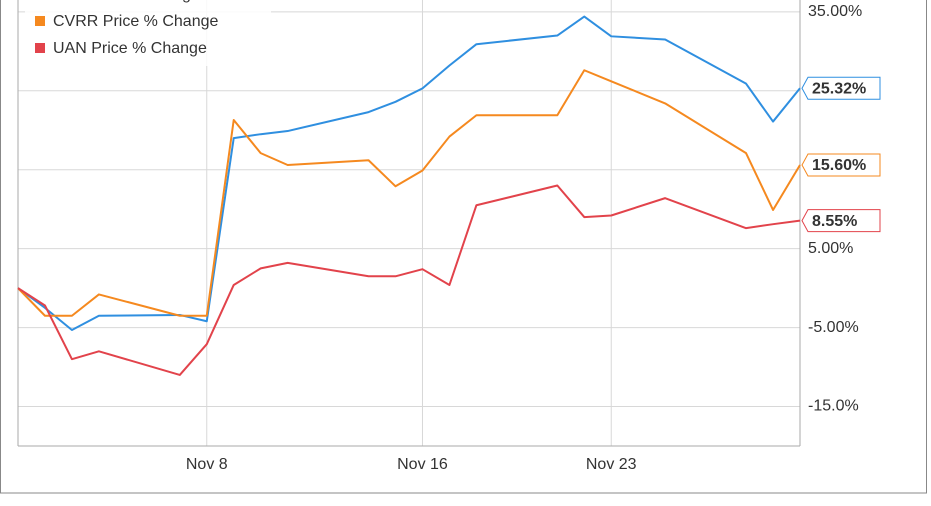  Describe the element at coordinates (835, 11) in the screenshot. I see `y-tick-label: 35.00%` at that location.